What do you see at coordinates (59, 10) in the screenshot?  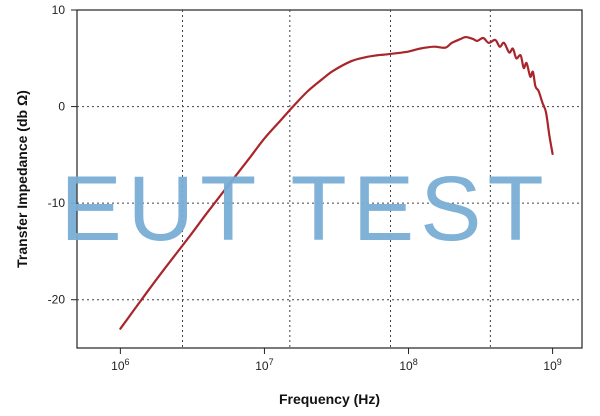 I see `y-tick-label: 10` at bounding box center [59, 10].